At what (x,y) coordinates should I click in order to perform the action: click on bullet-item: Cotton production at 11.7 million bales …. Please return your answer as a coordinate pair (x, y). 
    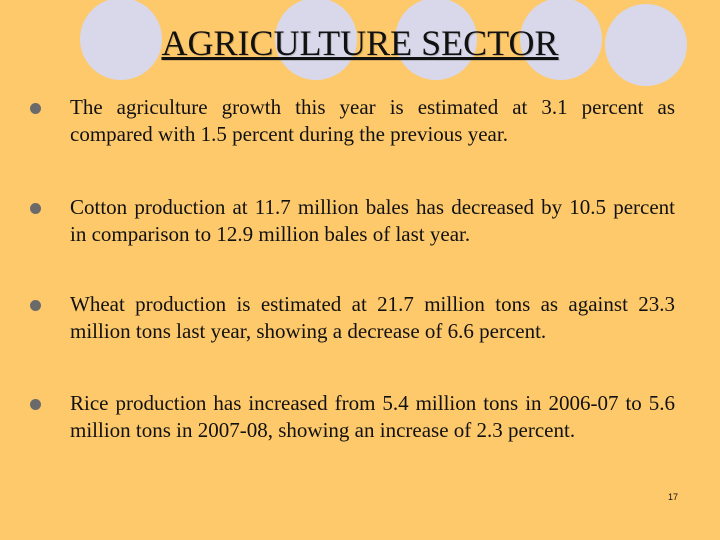
    Looking at the image, I should click on (352, 221).